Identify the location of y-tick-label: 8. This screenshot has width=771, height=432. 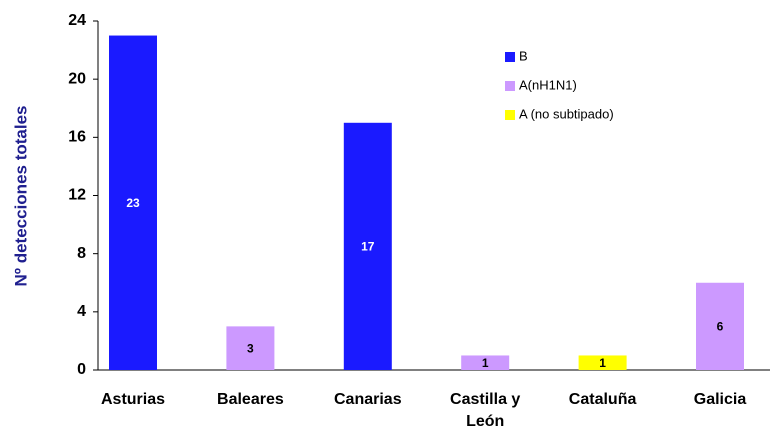
(81, 253).